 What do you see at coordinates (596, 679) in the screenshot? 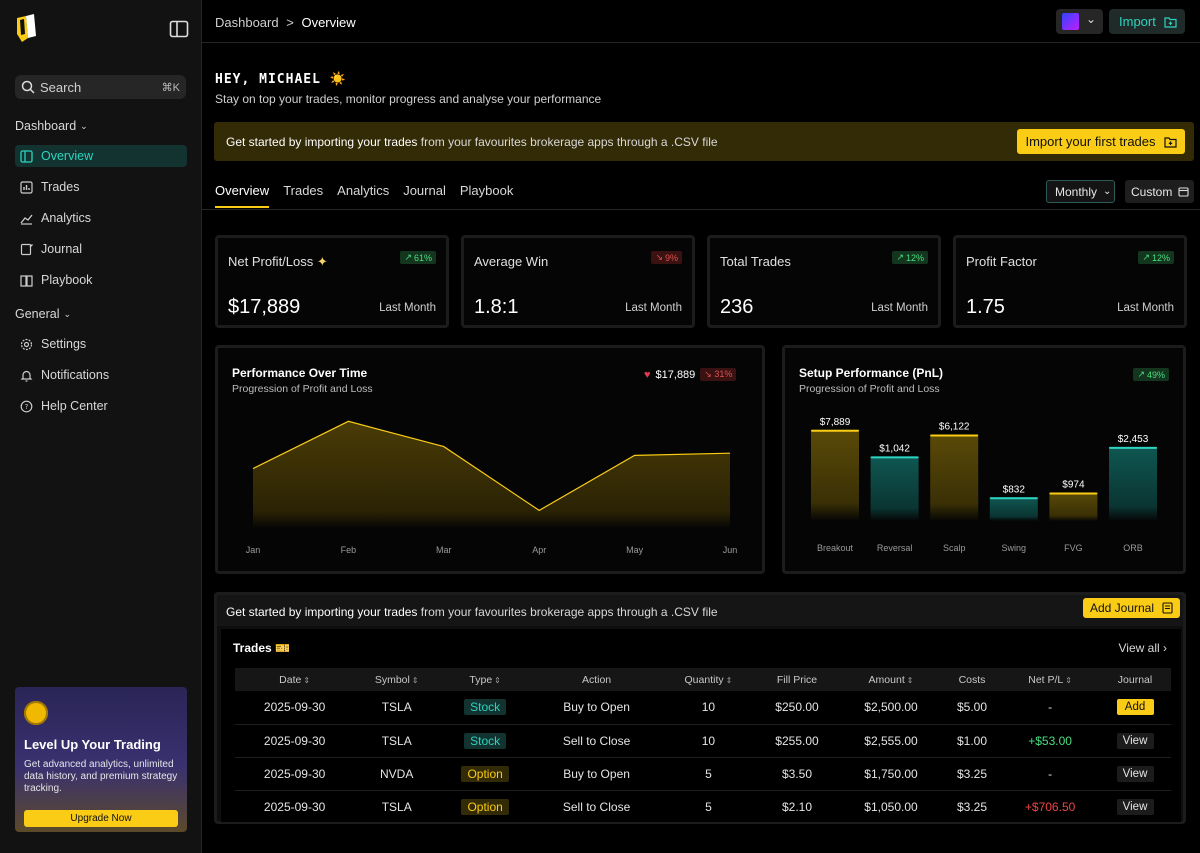
I see `column-header-action: Action` at bounding box center [596, 679].